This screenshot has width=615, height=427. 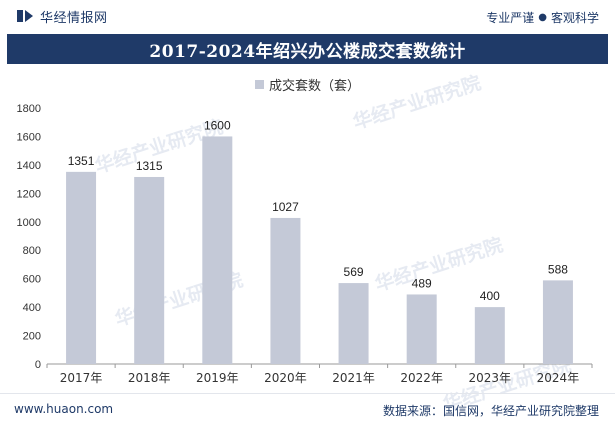 I want to click on x-tick-label: 2020年, so click(x=285, y=378).